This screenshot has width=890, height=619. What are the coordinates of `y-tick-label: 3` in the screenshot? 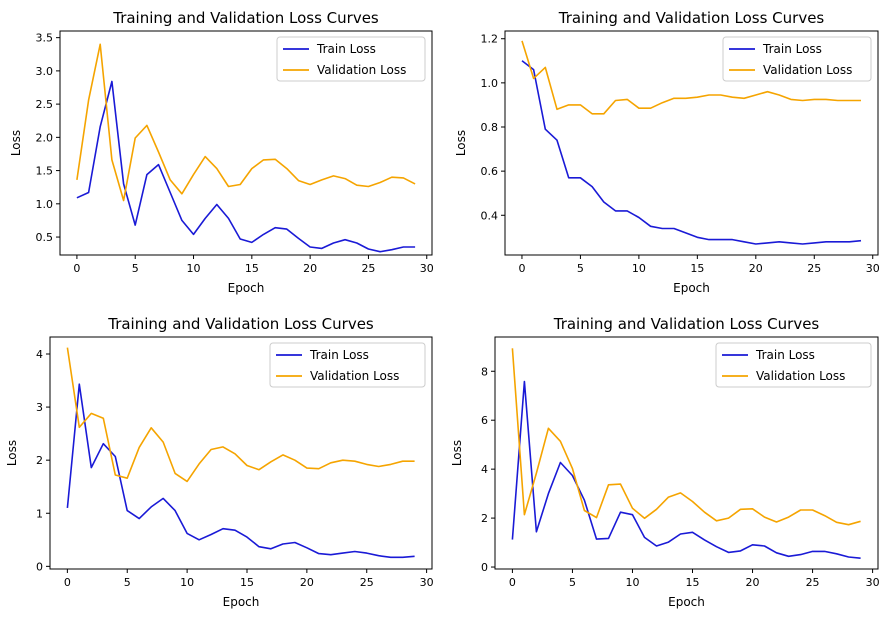 It's located at (39, 407).